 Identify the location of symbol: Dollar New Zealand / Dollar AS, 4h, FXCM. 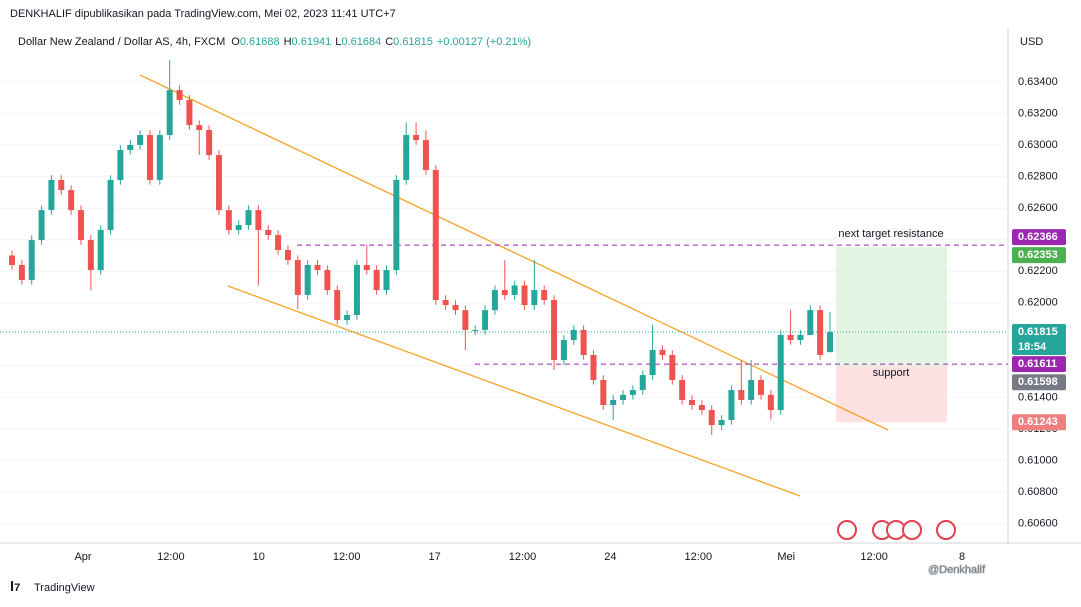
(121, 42).